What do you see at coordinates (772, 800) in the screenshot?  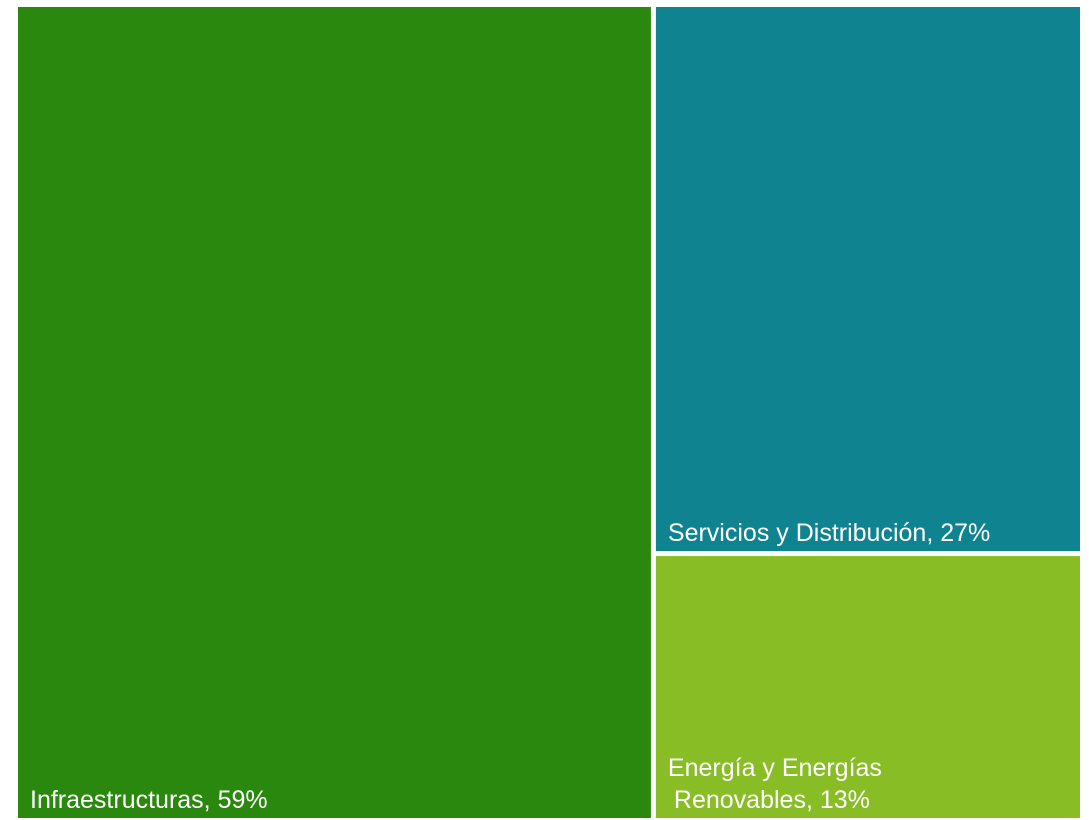 I see `tile-label-line: Renovables, 13%` at bounding box center [772, 800].